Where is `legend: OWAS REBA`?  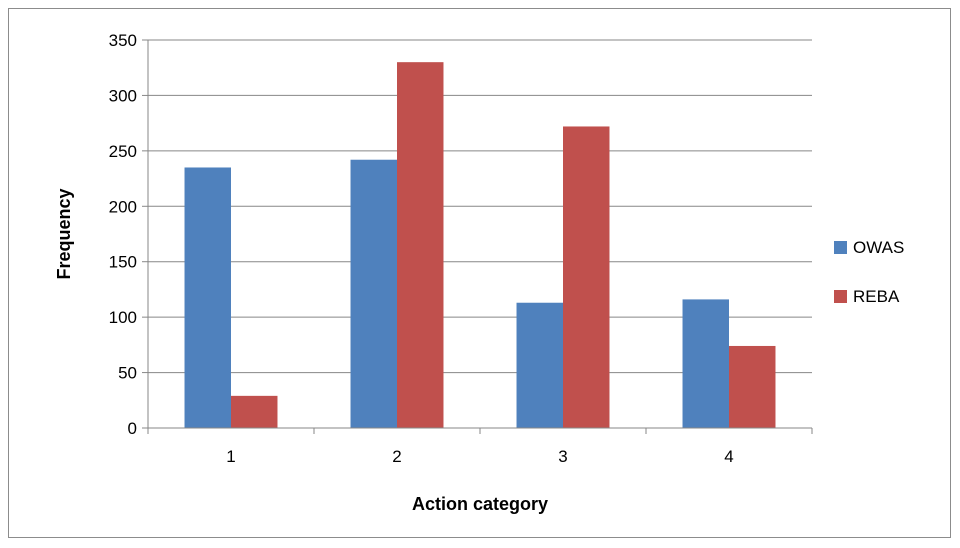 legend: OWAS REBA is located at coordinates (869, 272).